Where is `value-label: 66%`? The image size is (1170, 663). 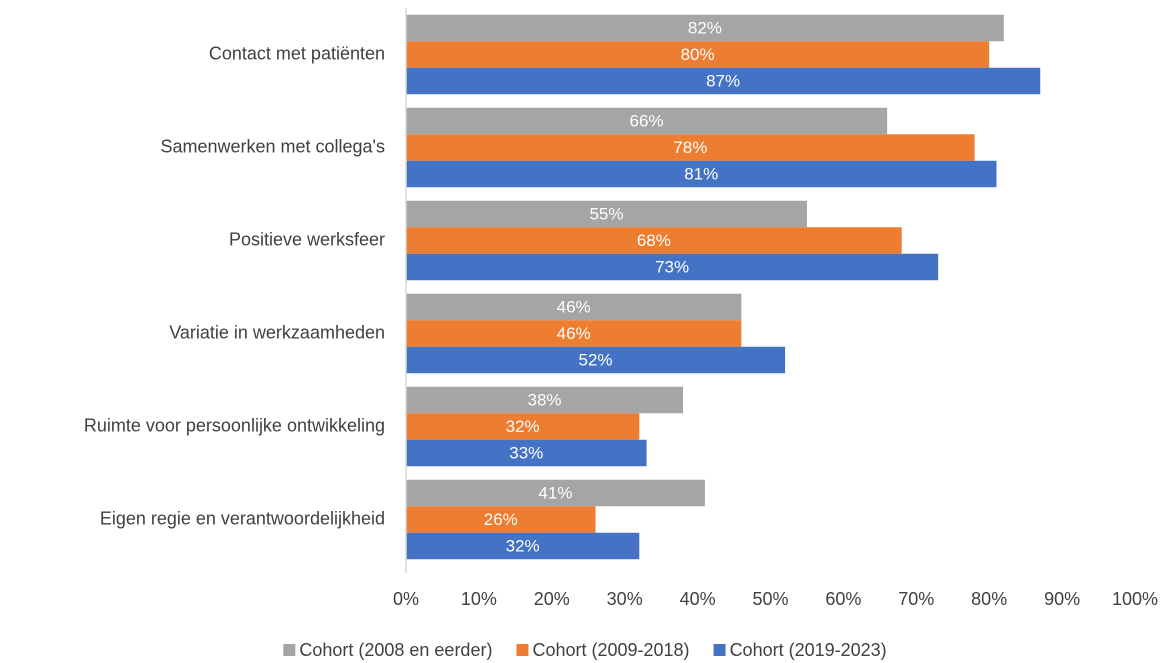
value-label: 66% is located at coordinates (647, 120).